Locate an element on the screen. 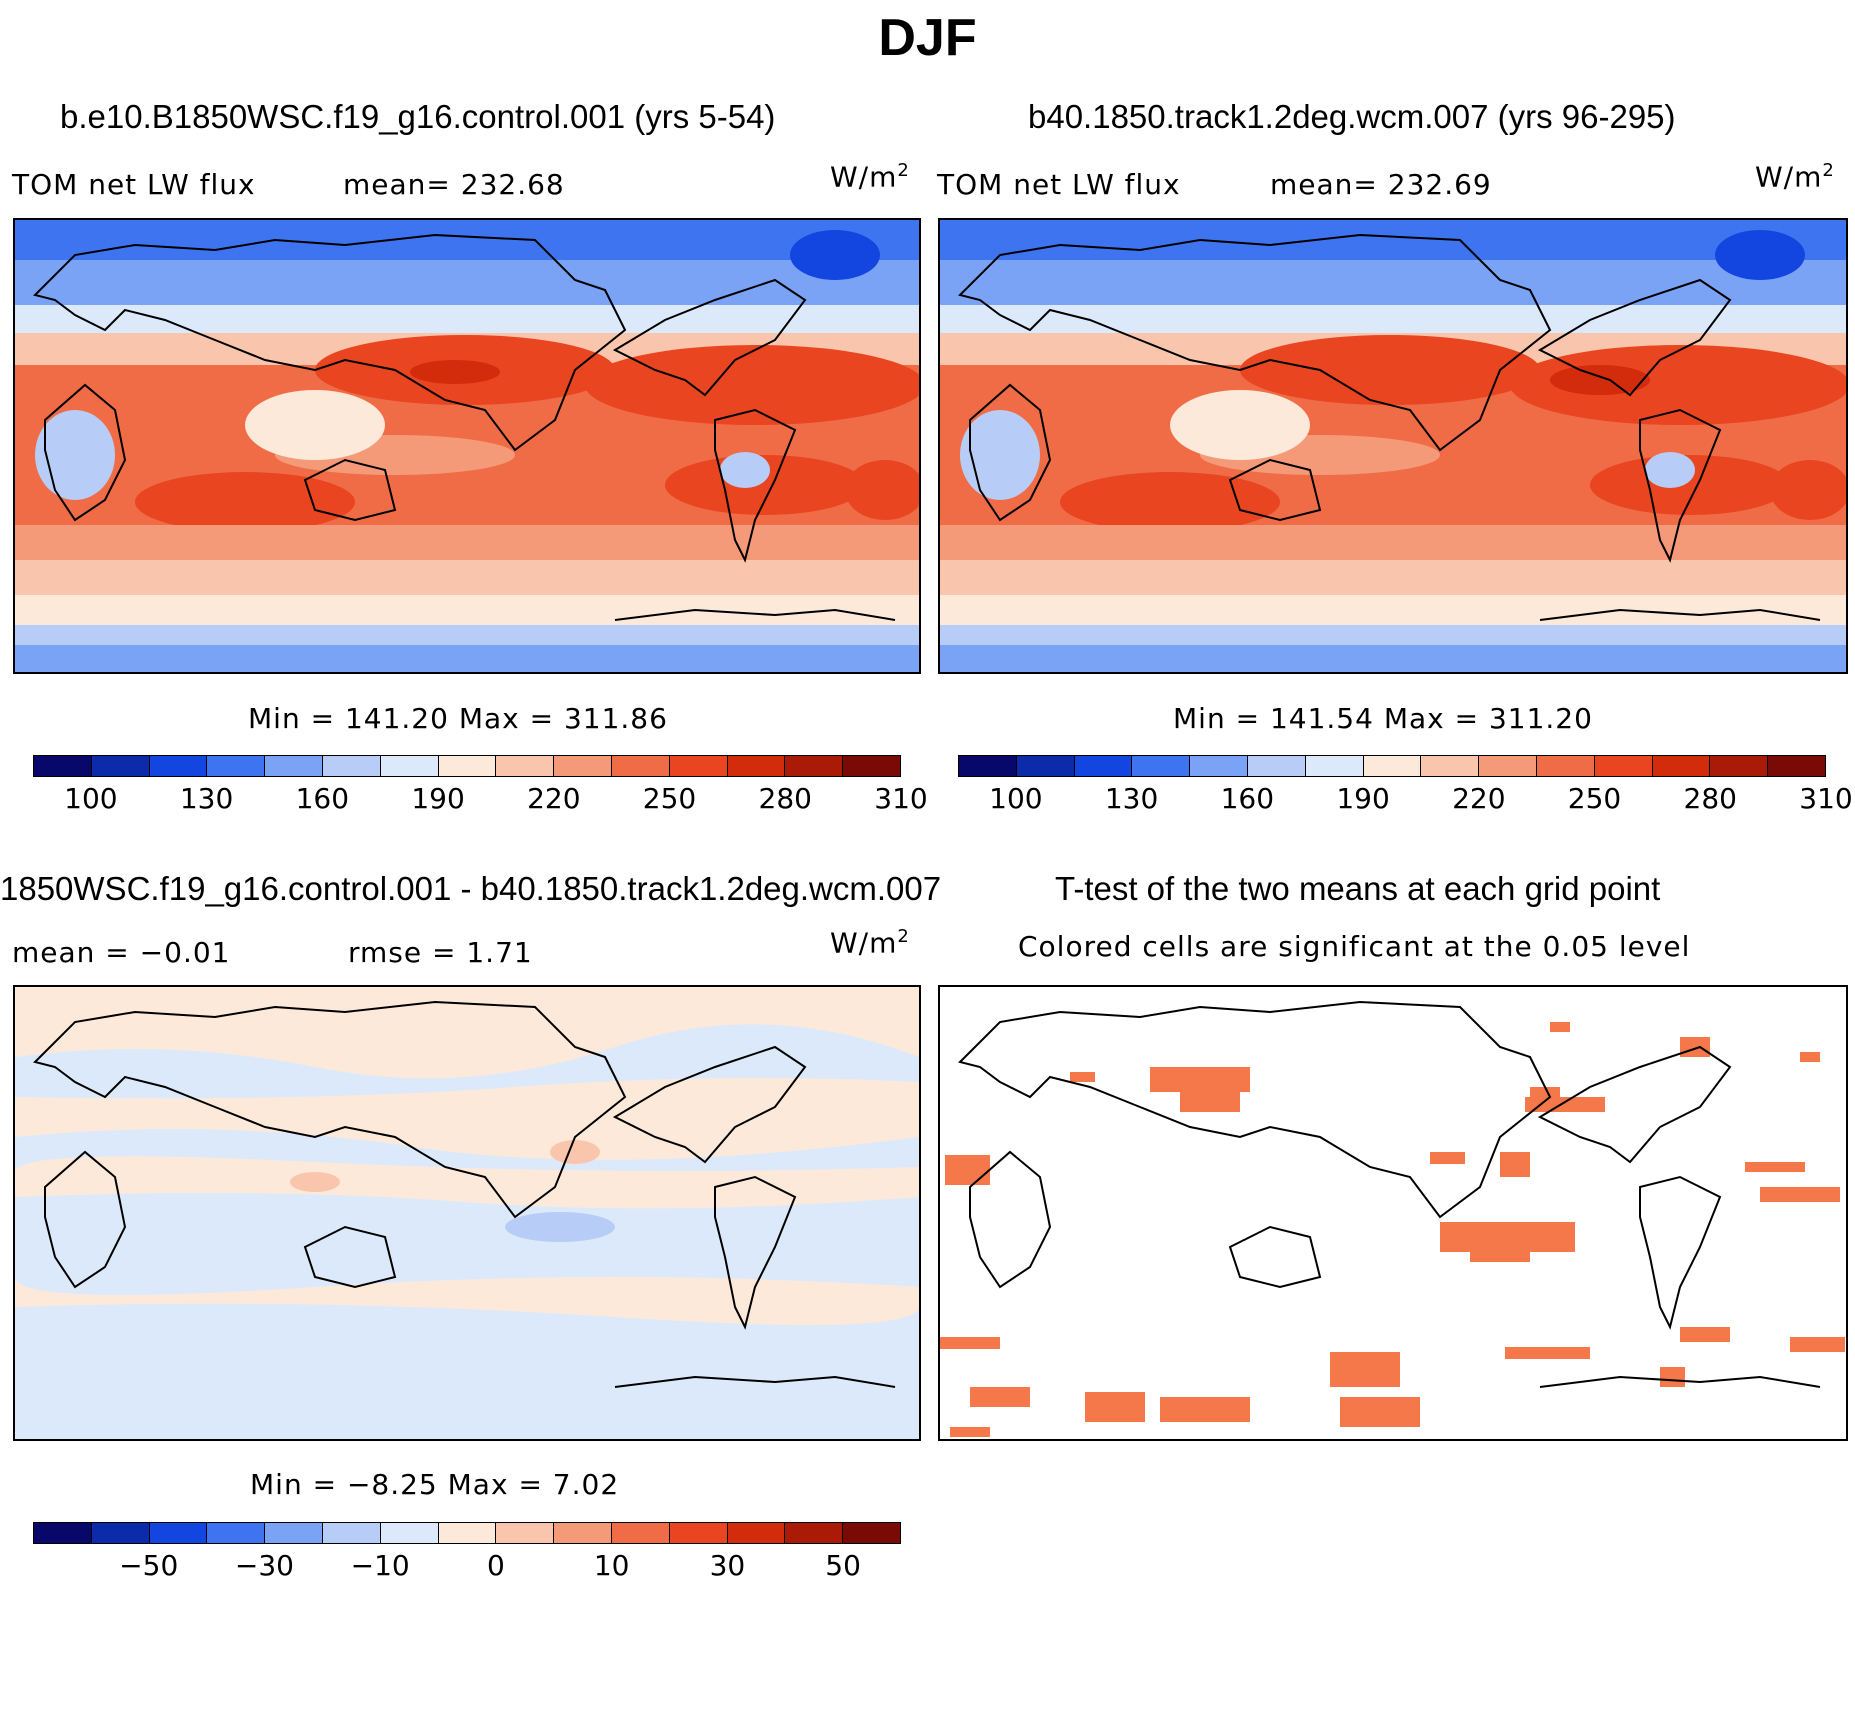  panel-c-field is located at coordinates (467, 1213).